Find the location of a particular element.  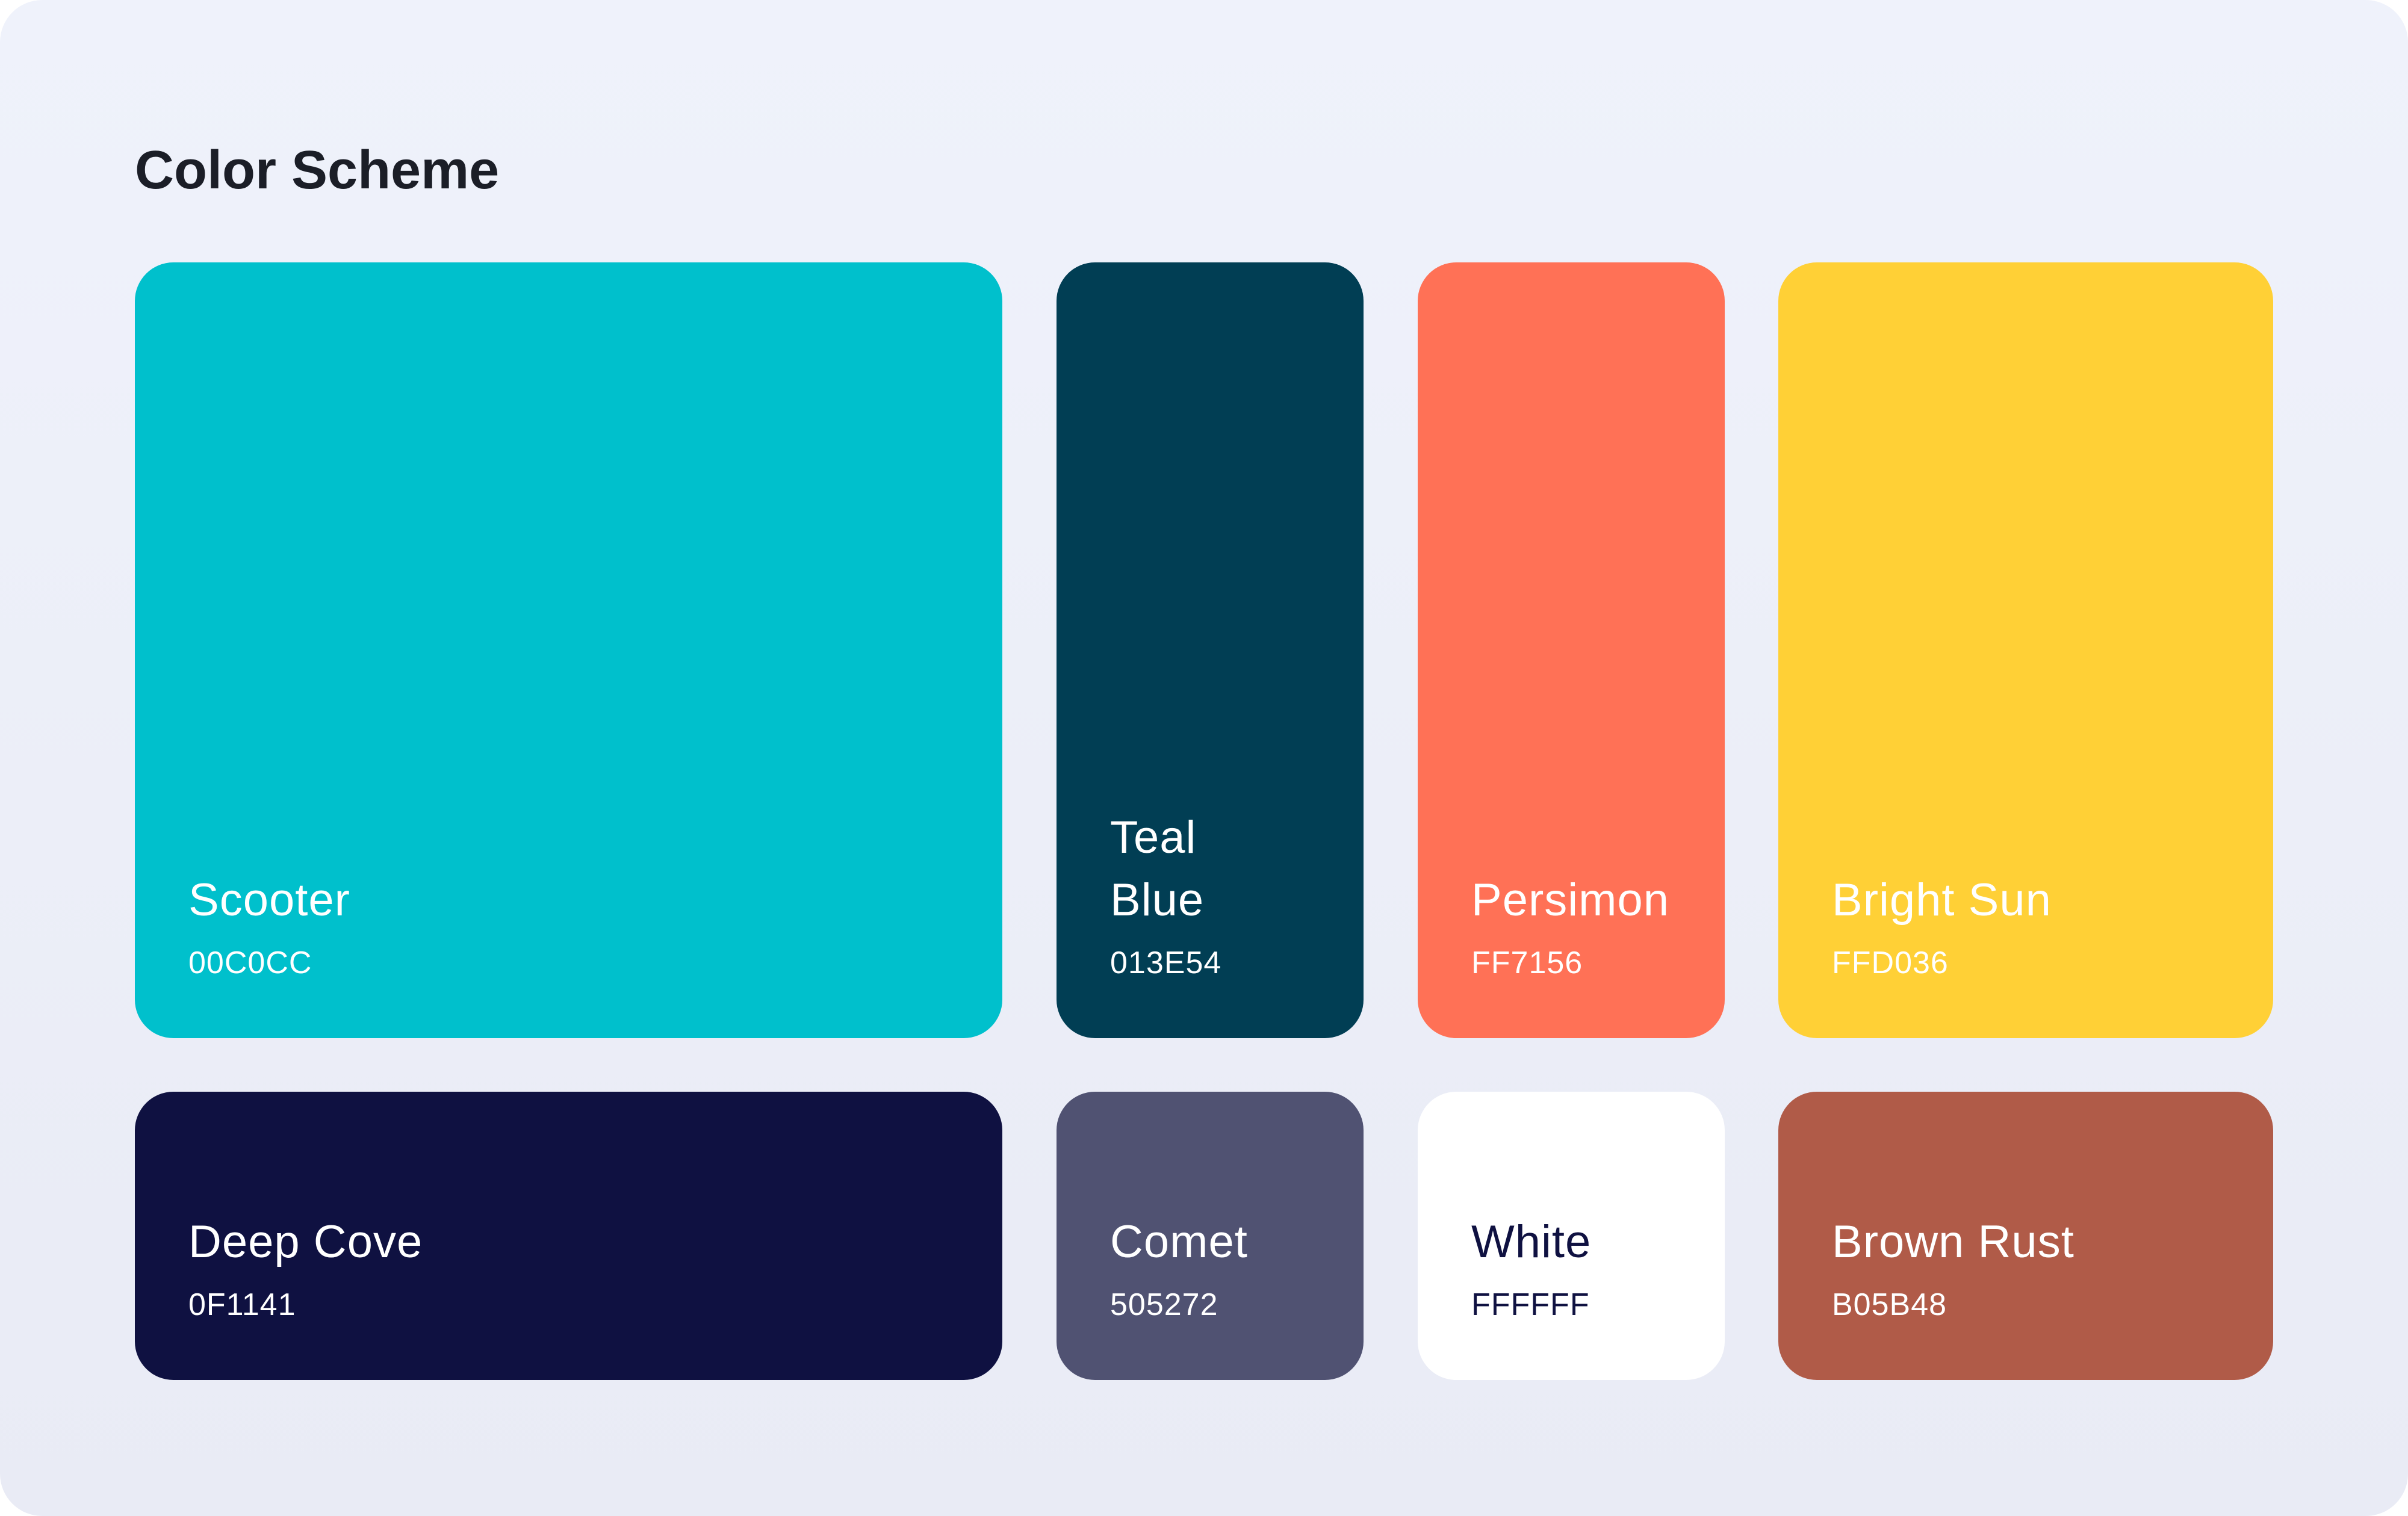

swatch-hex: 013E54 is located at coordinates (1166, 962).